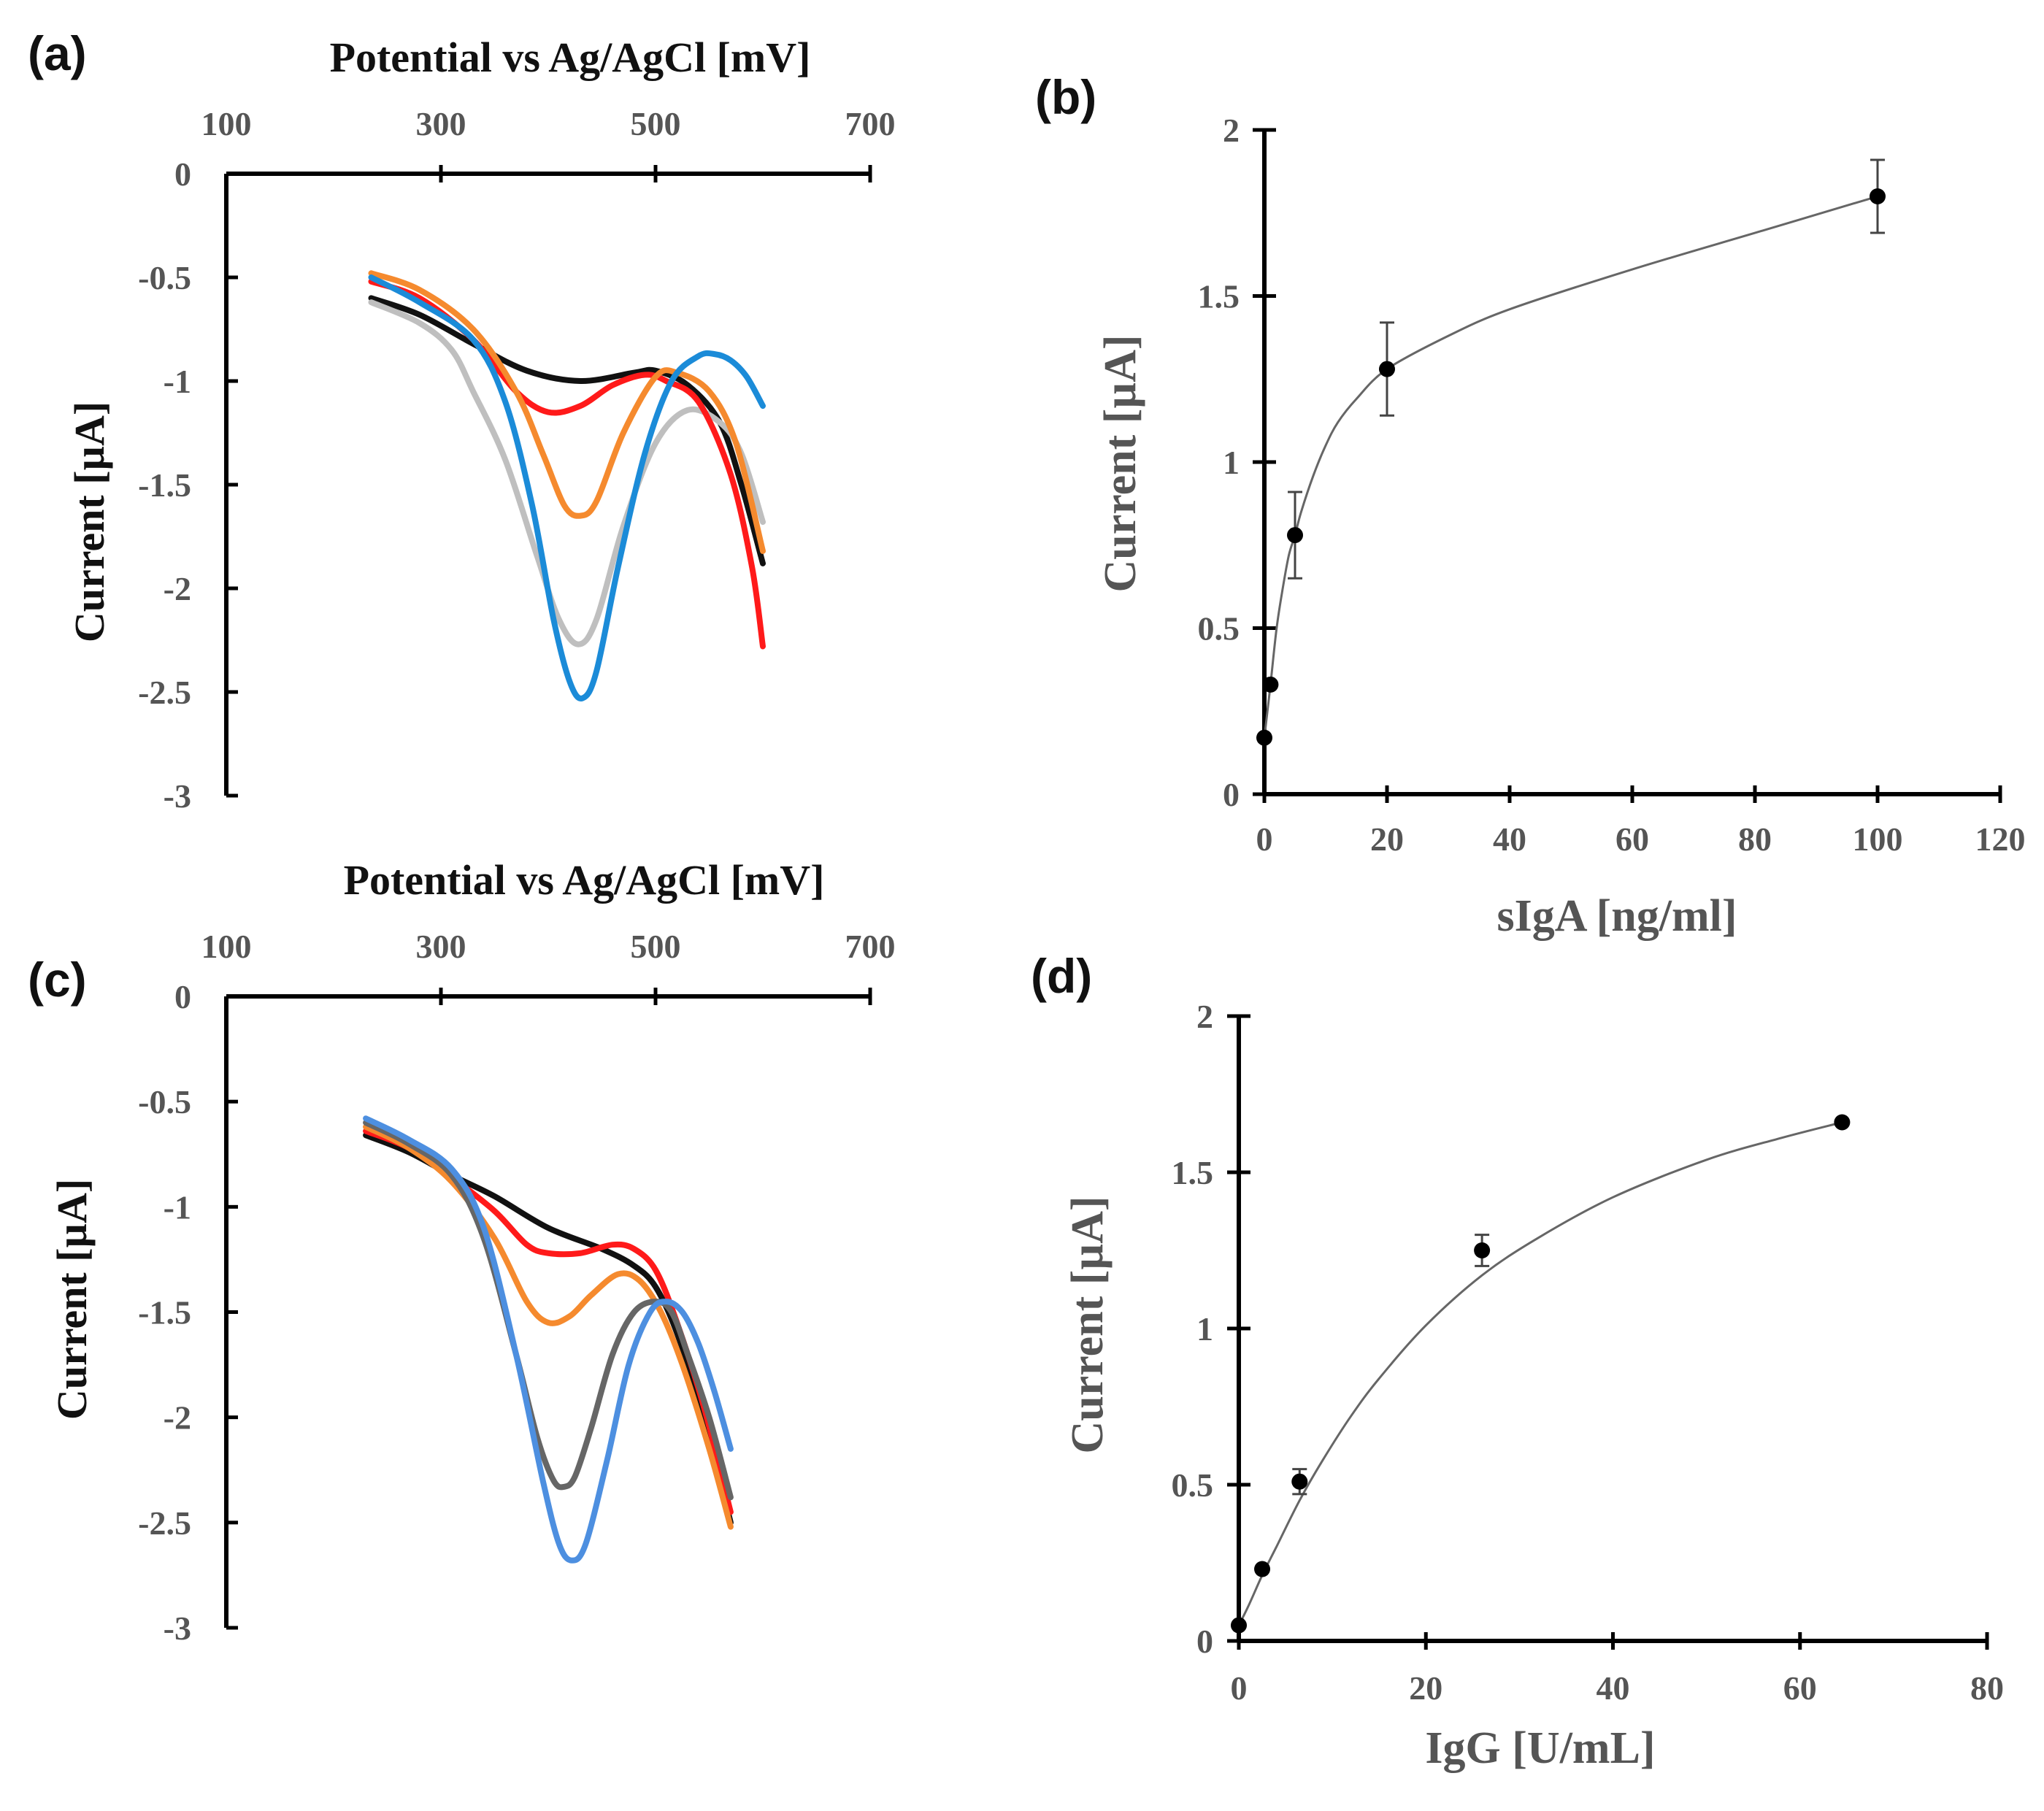  I want to click on panel-a-y-ticks: 0 -0.5 -1 -1.5 -2 -2.5 -3, so click(188, 485).